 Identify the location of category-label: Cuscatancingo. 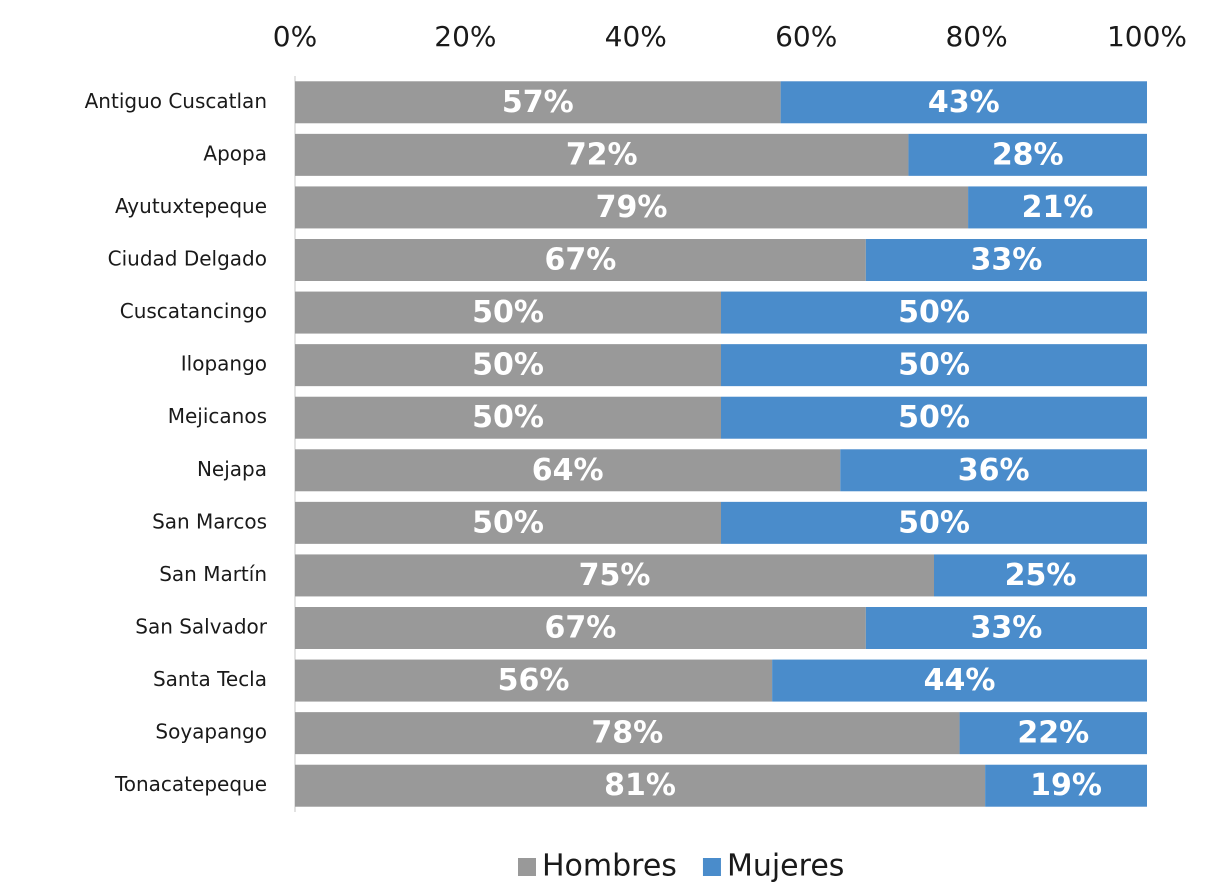
(193, 311).